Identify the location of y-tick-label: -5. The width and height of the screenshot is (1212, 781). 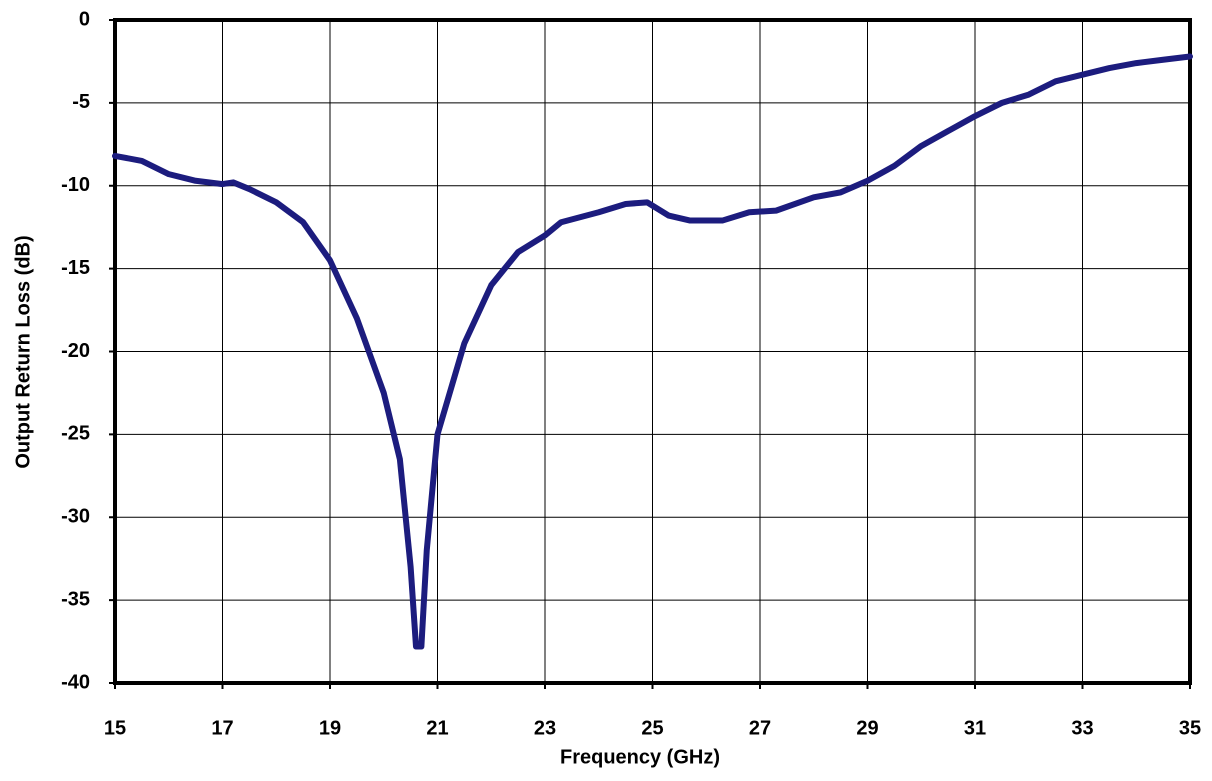
(81, 102).